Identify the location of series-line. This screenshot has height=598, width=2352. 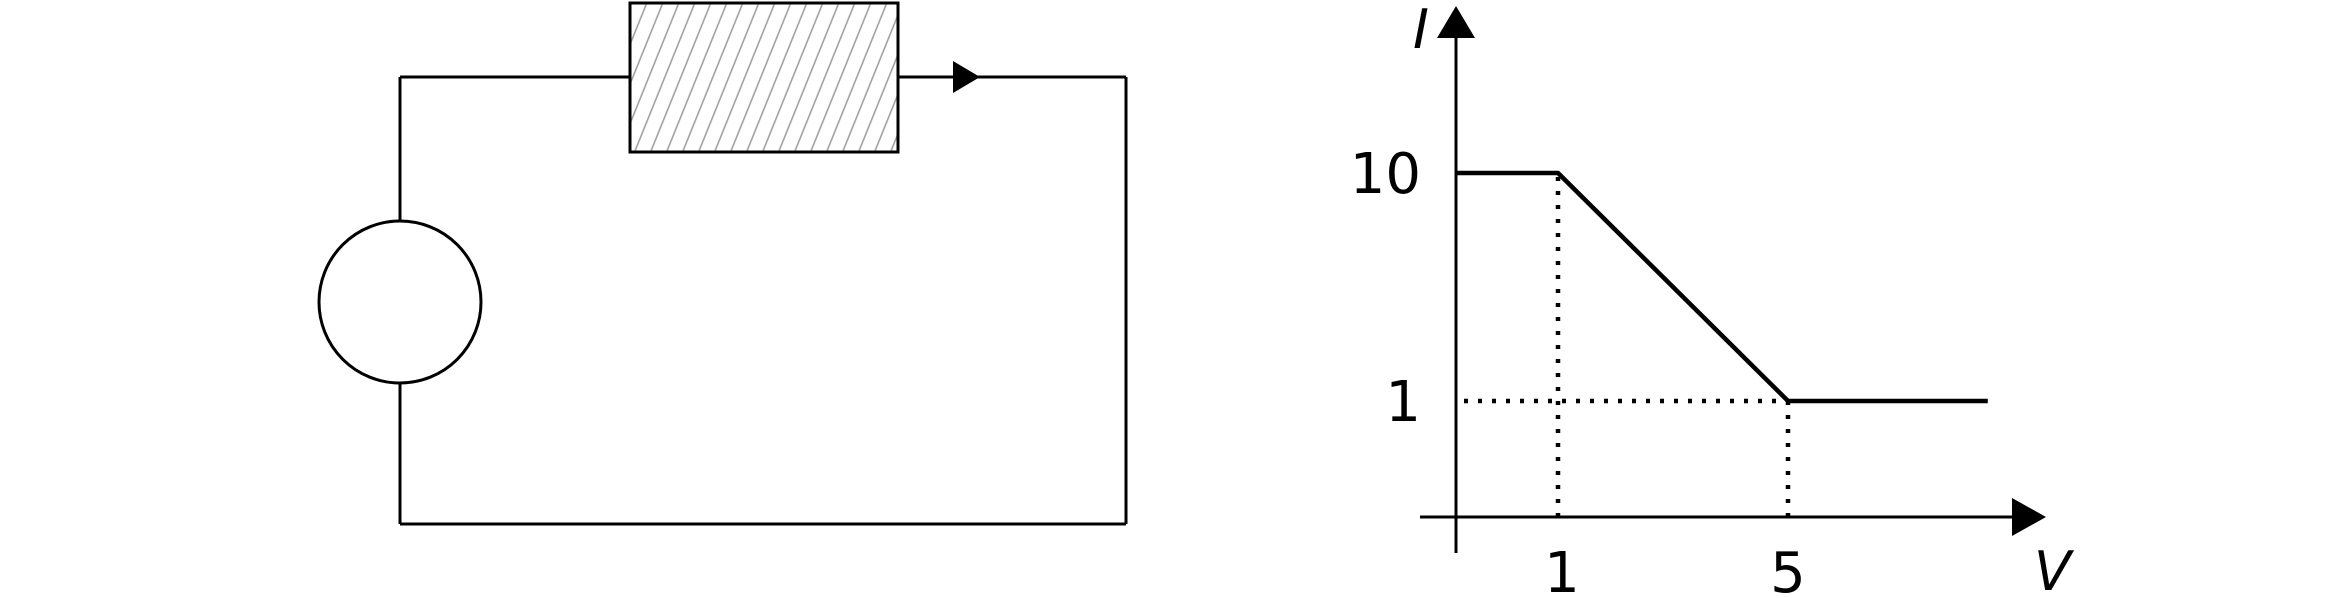
(1722, 287).